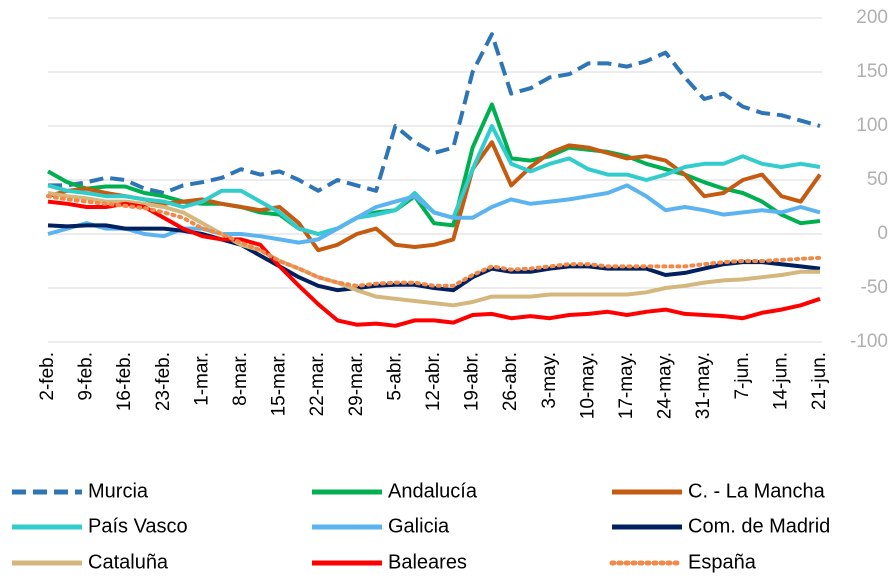 This screenshot has width=896, height=578. What do you see at coordinates (128, 562) in the screenshot?
I see `legend-label: Cataluña` at bounding box center [128, 562].